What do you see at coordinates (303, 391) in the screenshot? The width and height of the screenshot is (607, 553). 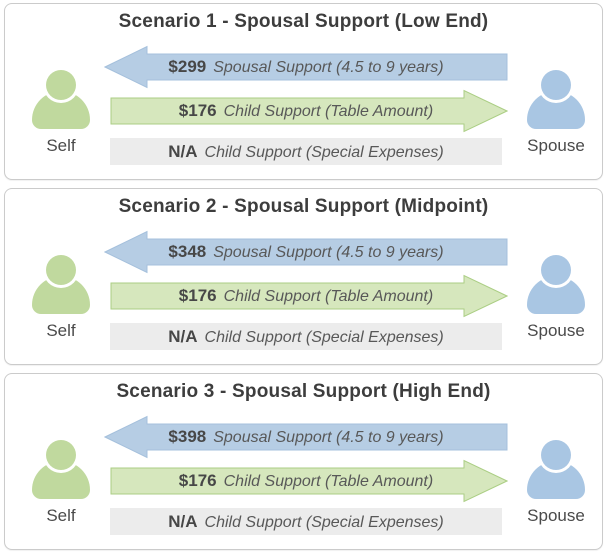 I see `scenario-title: Scenario 3 - Spousal Support (High End)` at bounding box center [303, 391].